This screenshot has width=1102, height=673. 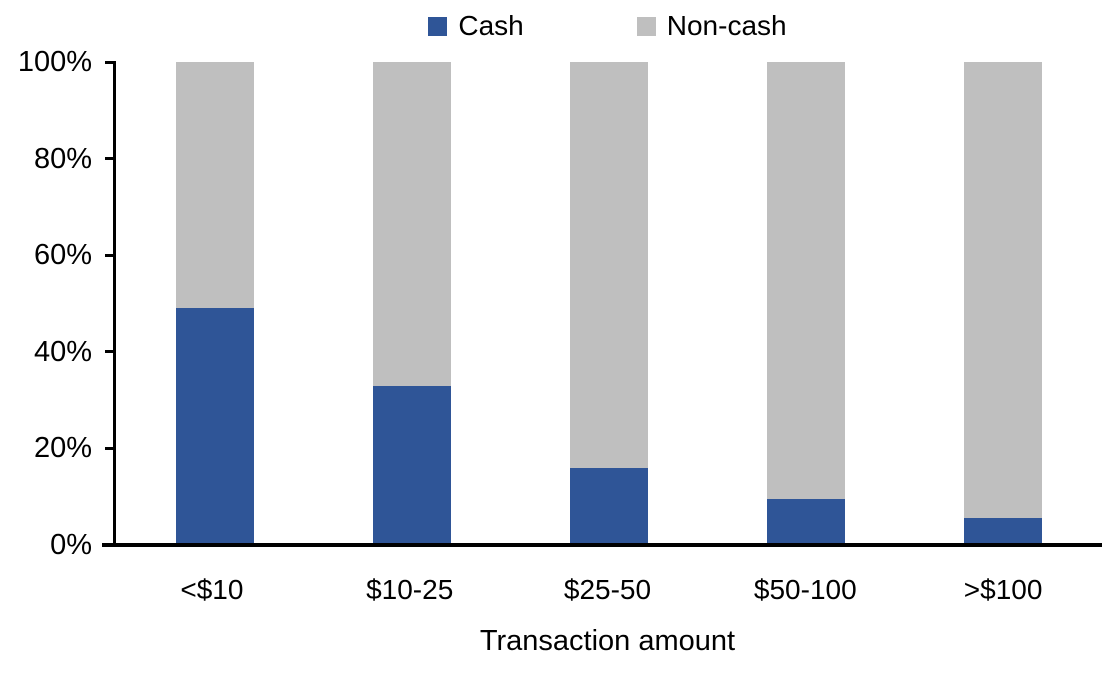 I want to click on legend-item-cash: Cash, so click(x=476, y=25).